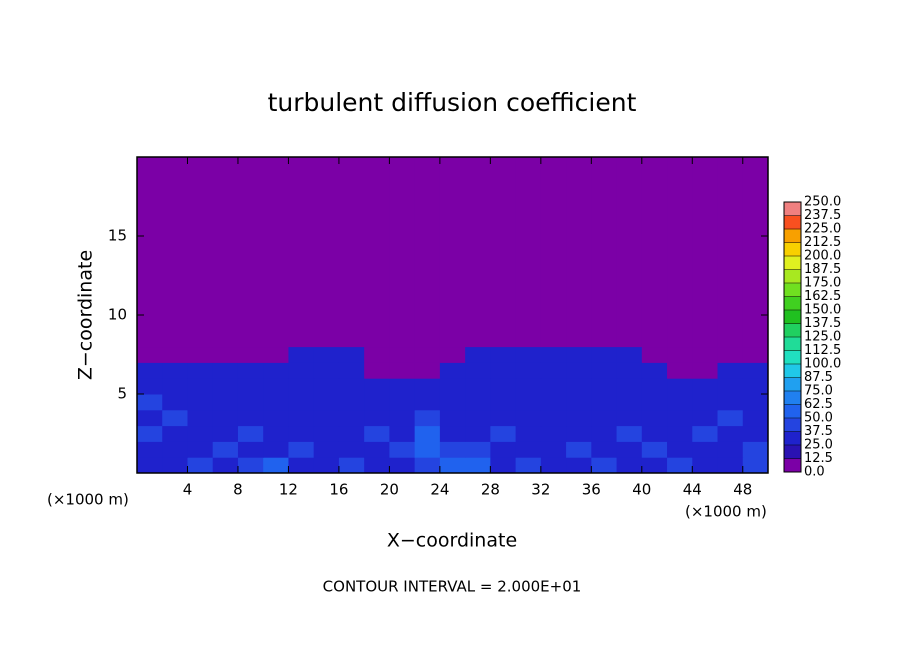 The width and height of the screenshot is (904, 654). What do you see at coordinates (822, 350) in the screenshot?
I see `colorbar-label: 112.5` at bounding box center [822, 350].